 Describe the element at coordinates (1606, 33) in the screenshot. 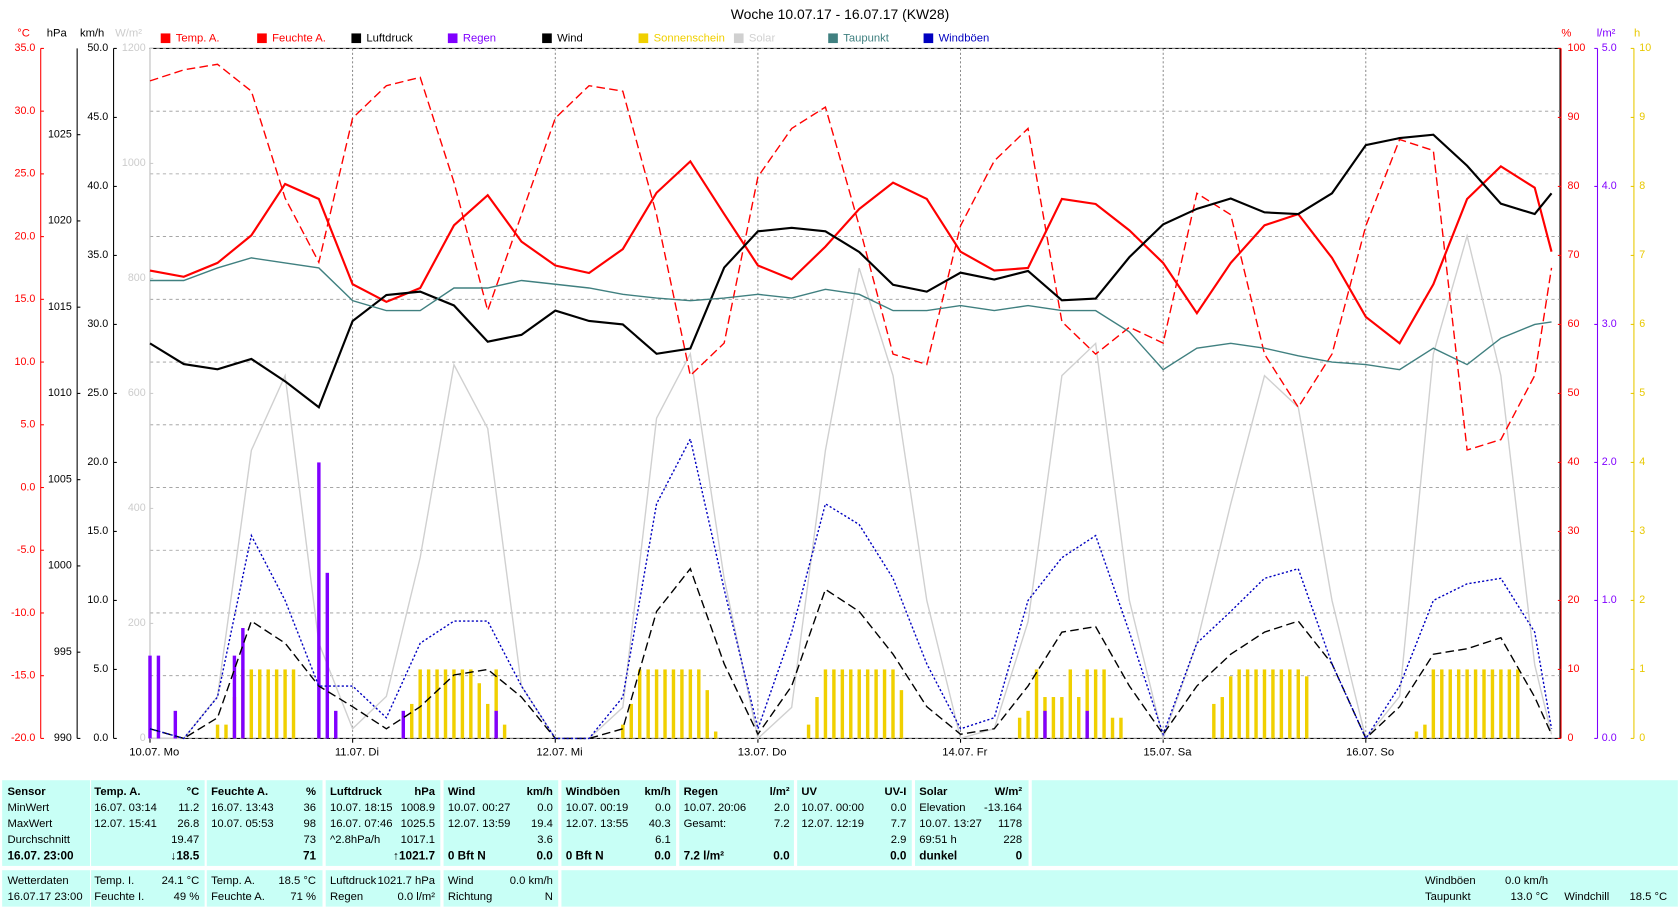

I see `axis-label: l/m²` at that location.